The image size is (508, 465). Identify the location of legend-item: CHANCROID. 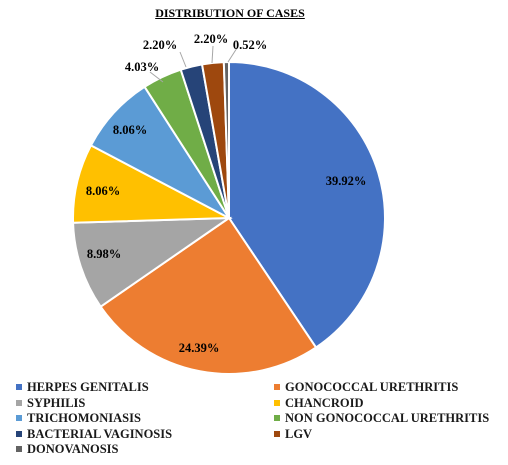
(318, 403).